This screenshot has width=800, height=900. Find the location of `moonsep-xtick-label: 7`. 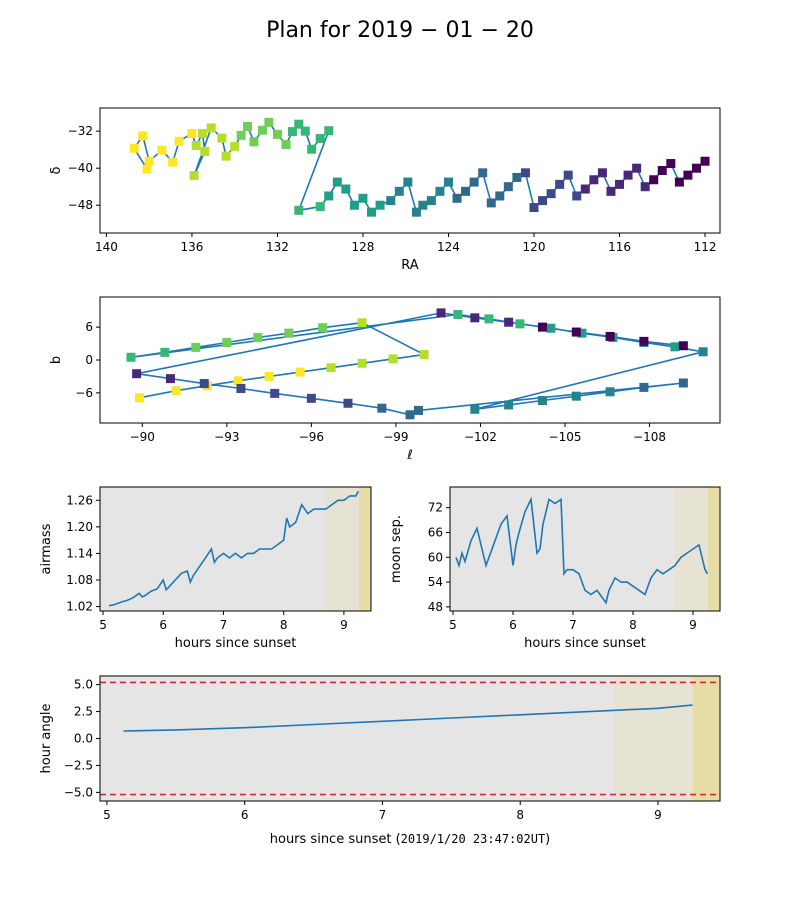

moonsep-xtick-label: 7 is located at coordinates (573, 625).